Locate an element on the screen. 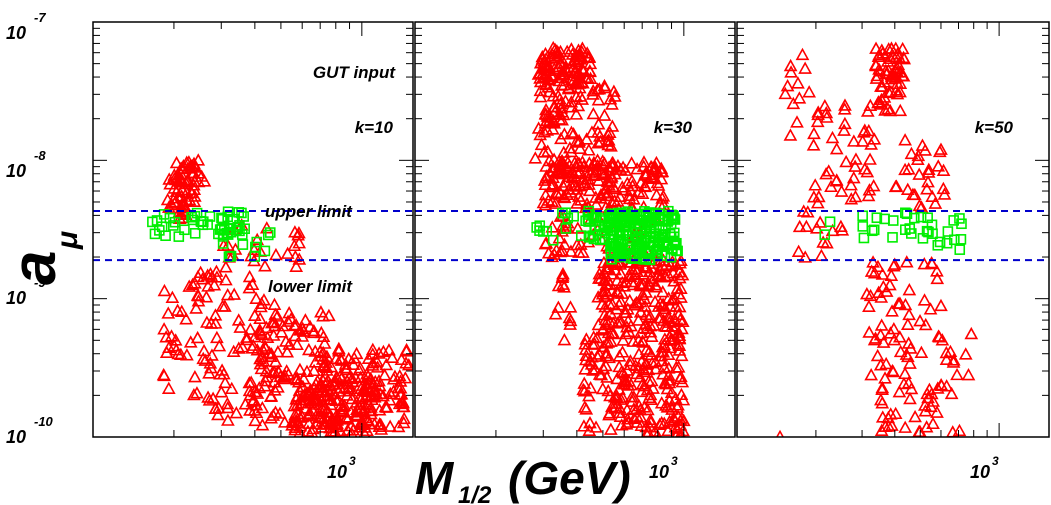 This screenshot has width=1051, height=505. x-tick-k30-base: 10 is located at coordinates (659, 472).